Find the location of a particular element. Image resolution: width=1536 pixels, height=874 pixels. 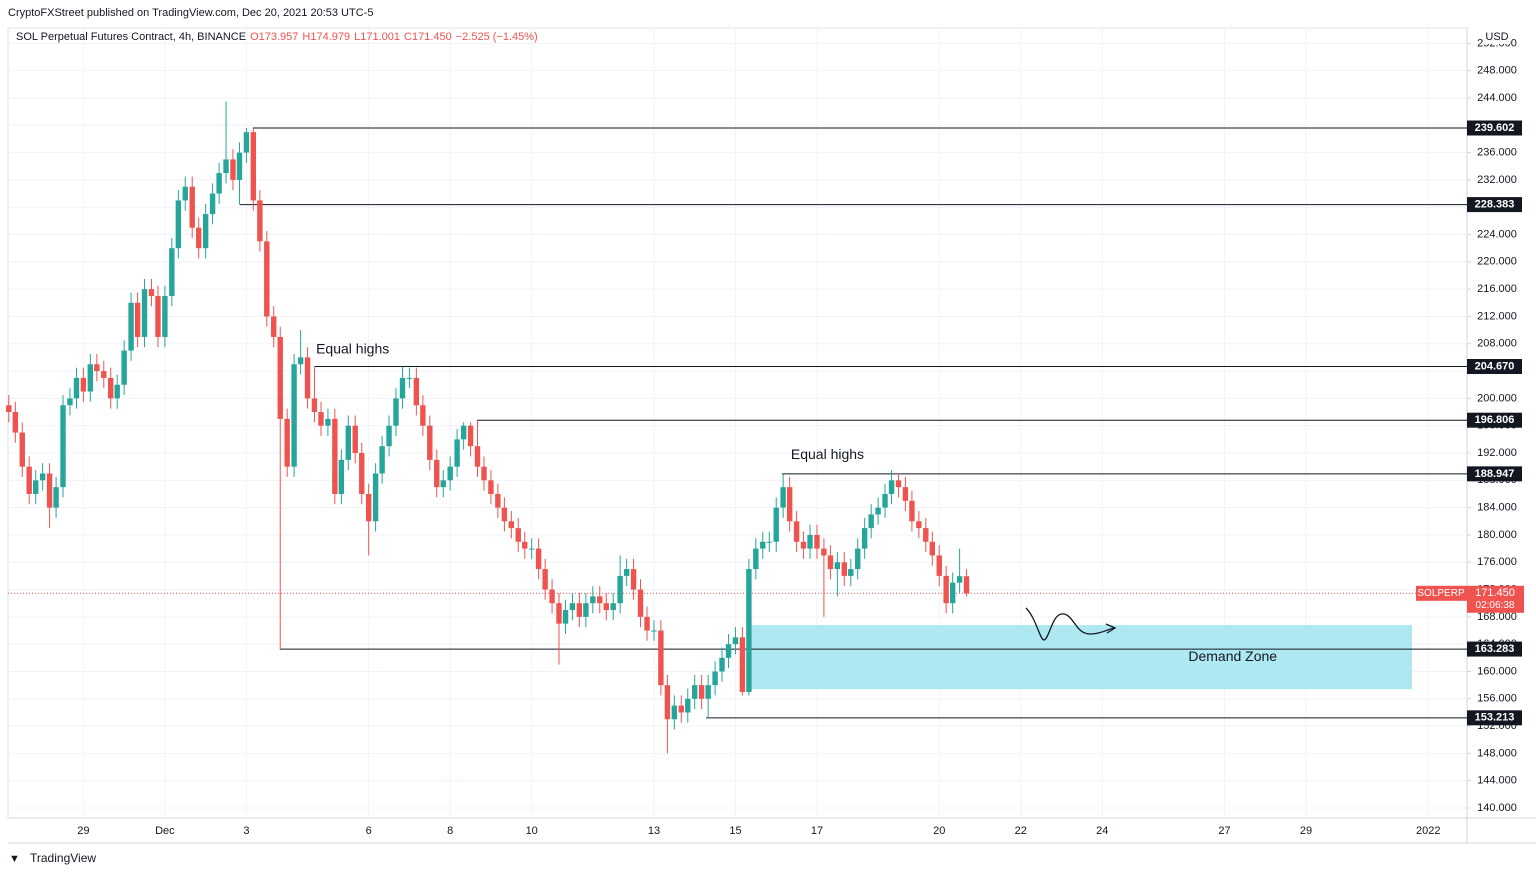

level-label: 188.947 is located at coordinates (1495, 474).